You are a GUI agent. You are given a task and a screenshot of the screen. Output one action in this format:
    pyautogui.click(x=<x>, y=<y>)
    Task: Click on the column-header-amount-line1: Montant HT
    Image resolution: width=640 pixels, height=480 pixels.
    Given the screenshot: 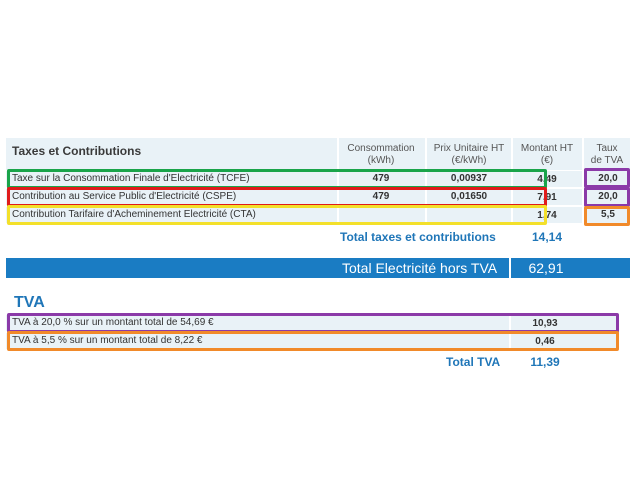 What is the action you would take?
    pyautogui.click(x=547, y=148)
    